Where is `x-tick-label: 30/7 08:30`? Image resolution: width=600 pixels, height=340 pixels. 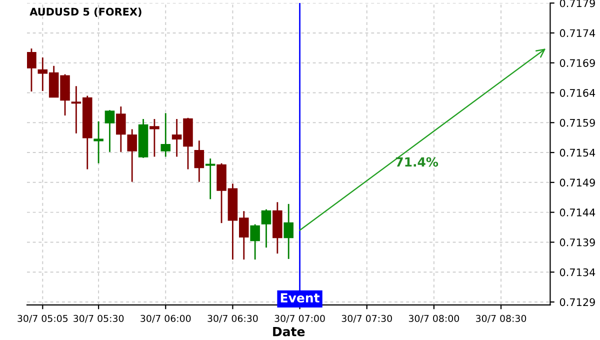
x-tick-label: 30/7 08:30 is located at coordinates (501, 318).